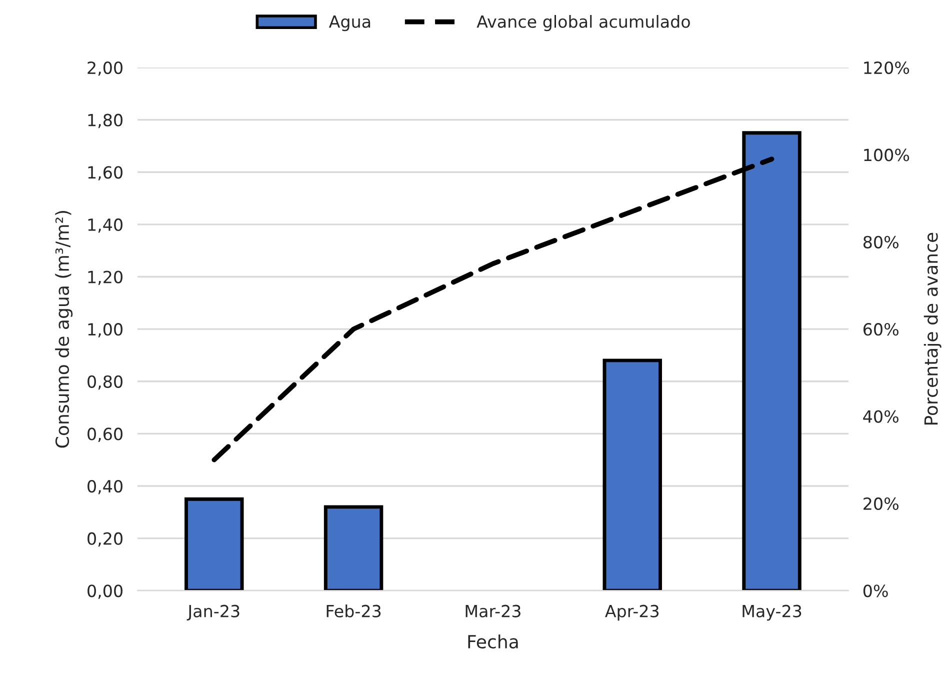 The height and width of the screenshot is (675, 948). I want to click on x-tick-label: Mar-23, so click(493, 611).